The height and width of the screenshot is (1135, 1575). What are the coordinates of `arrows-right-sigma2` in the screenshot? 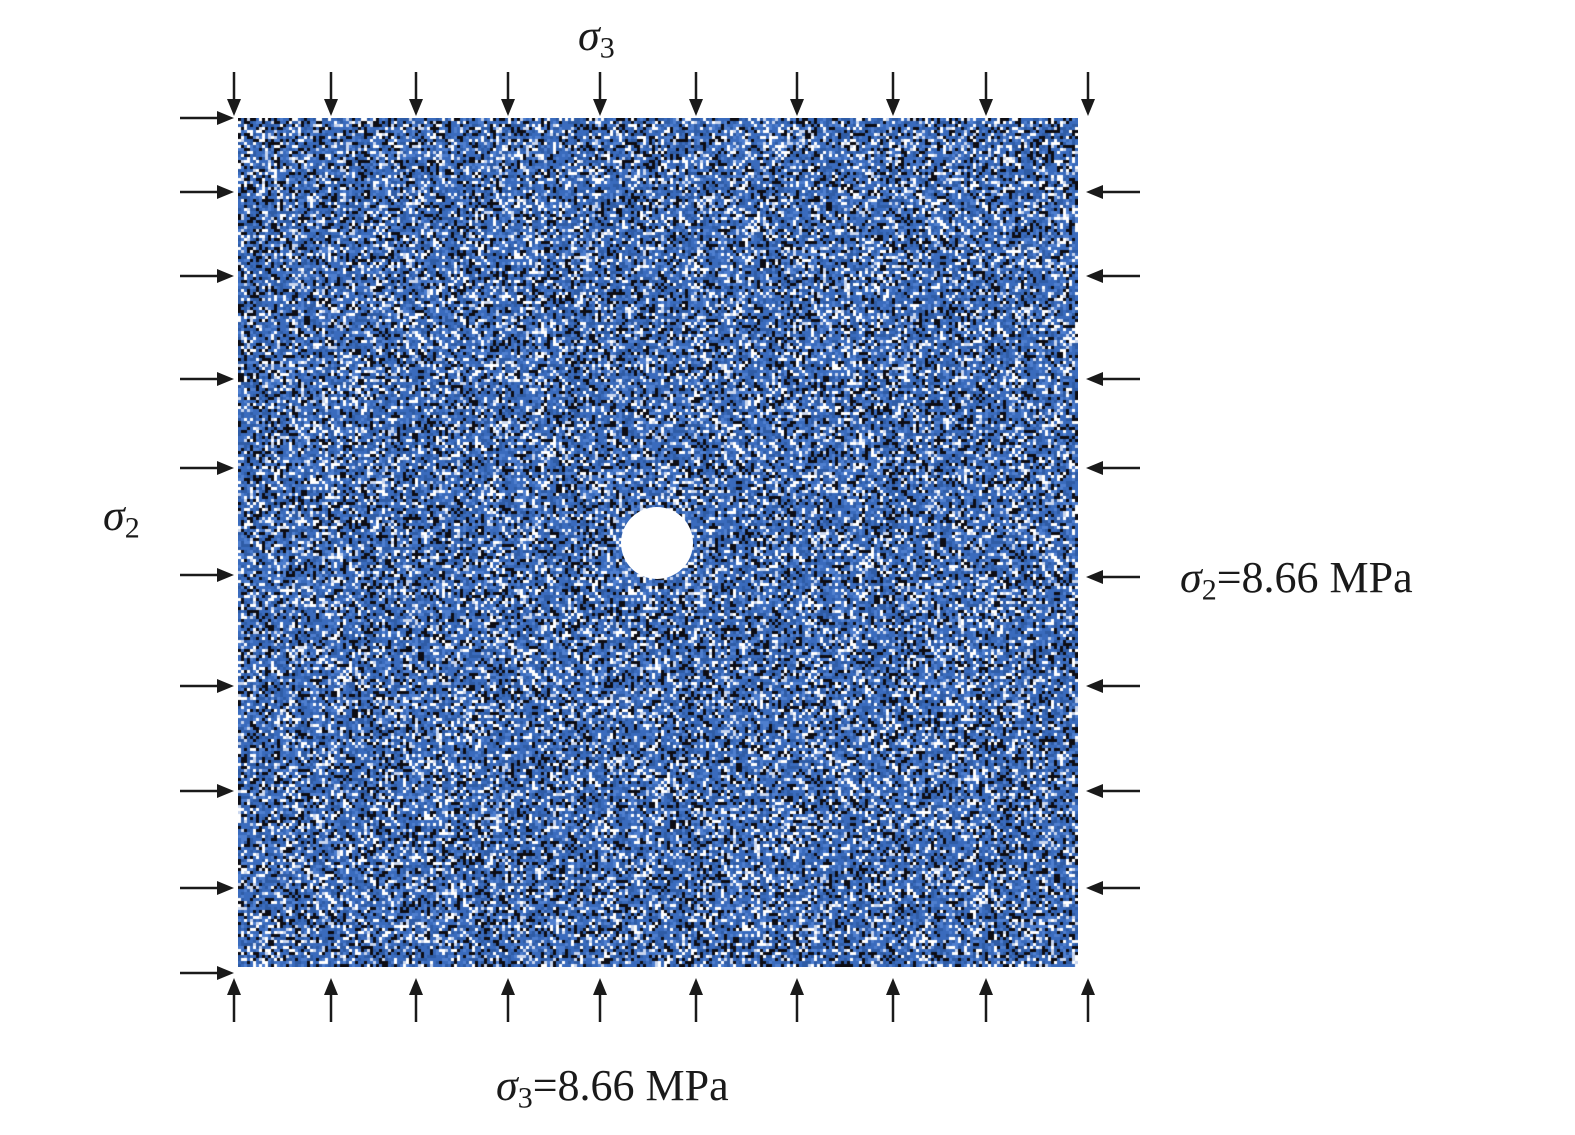 It's located at (1113, 540).